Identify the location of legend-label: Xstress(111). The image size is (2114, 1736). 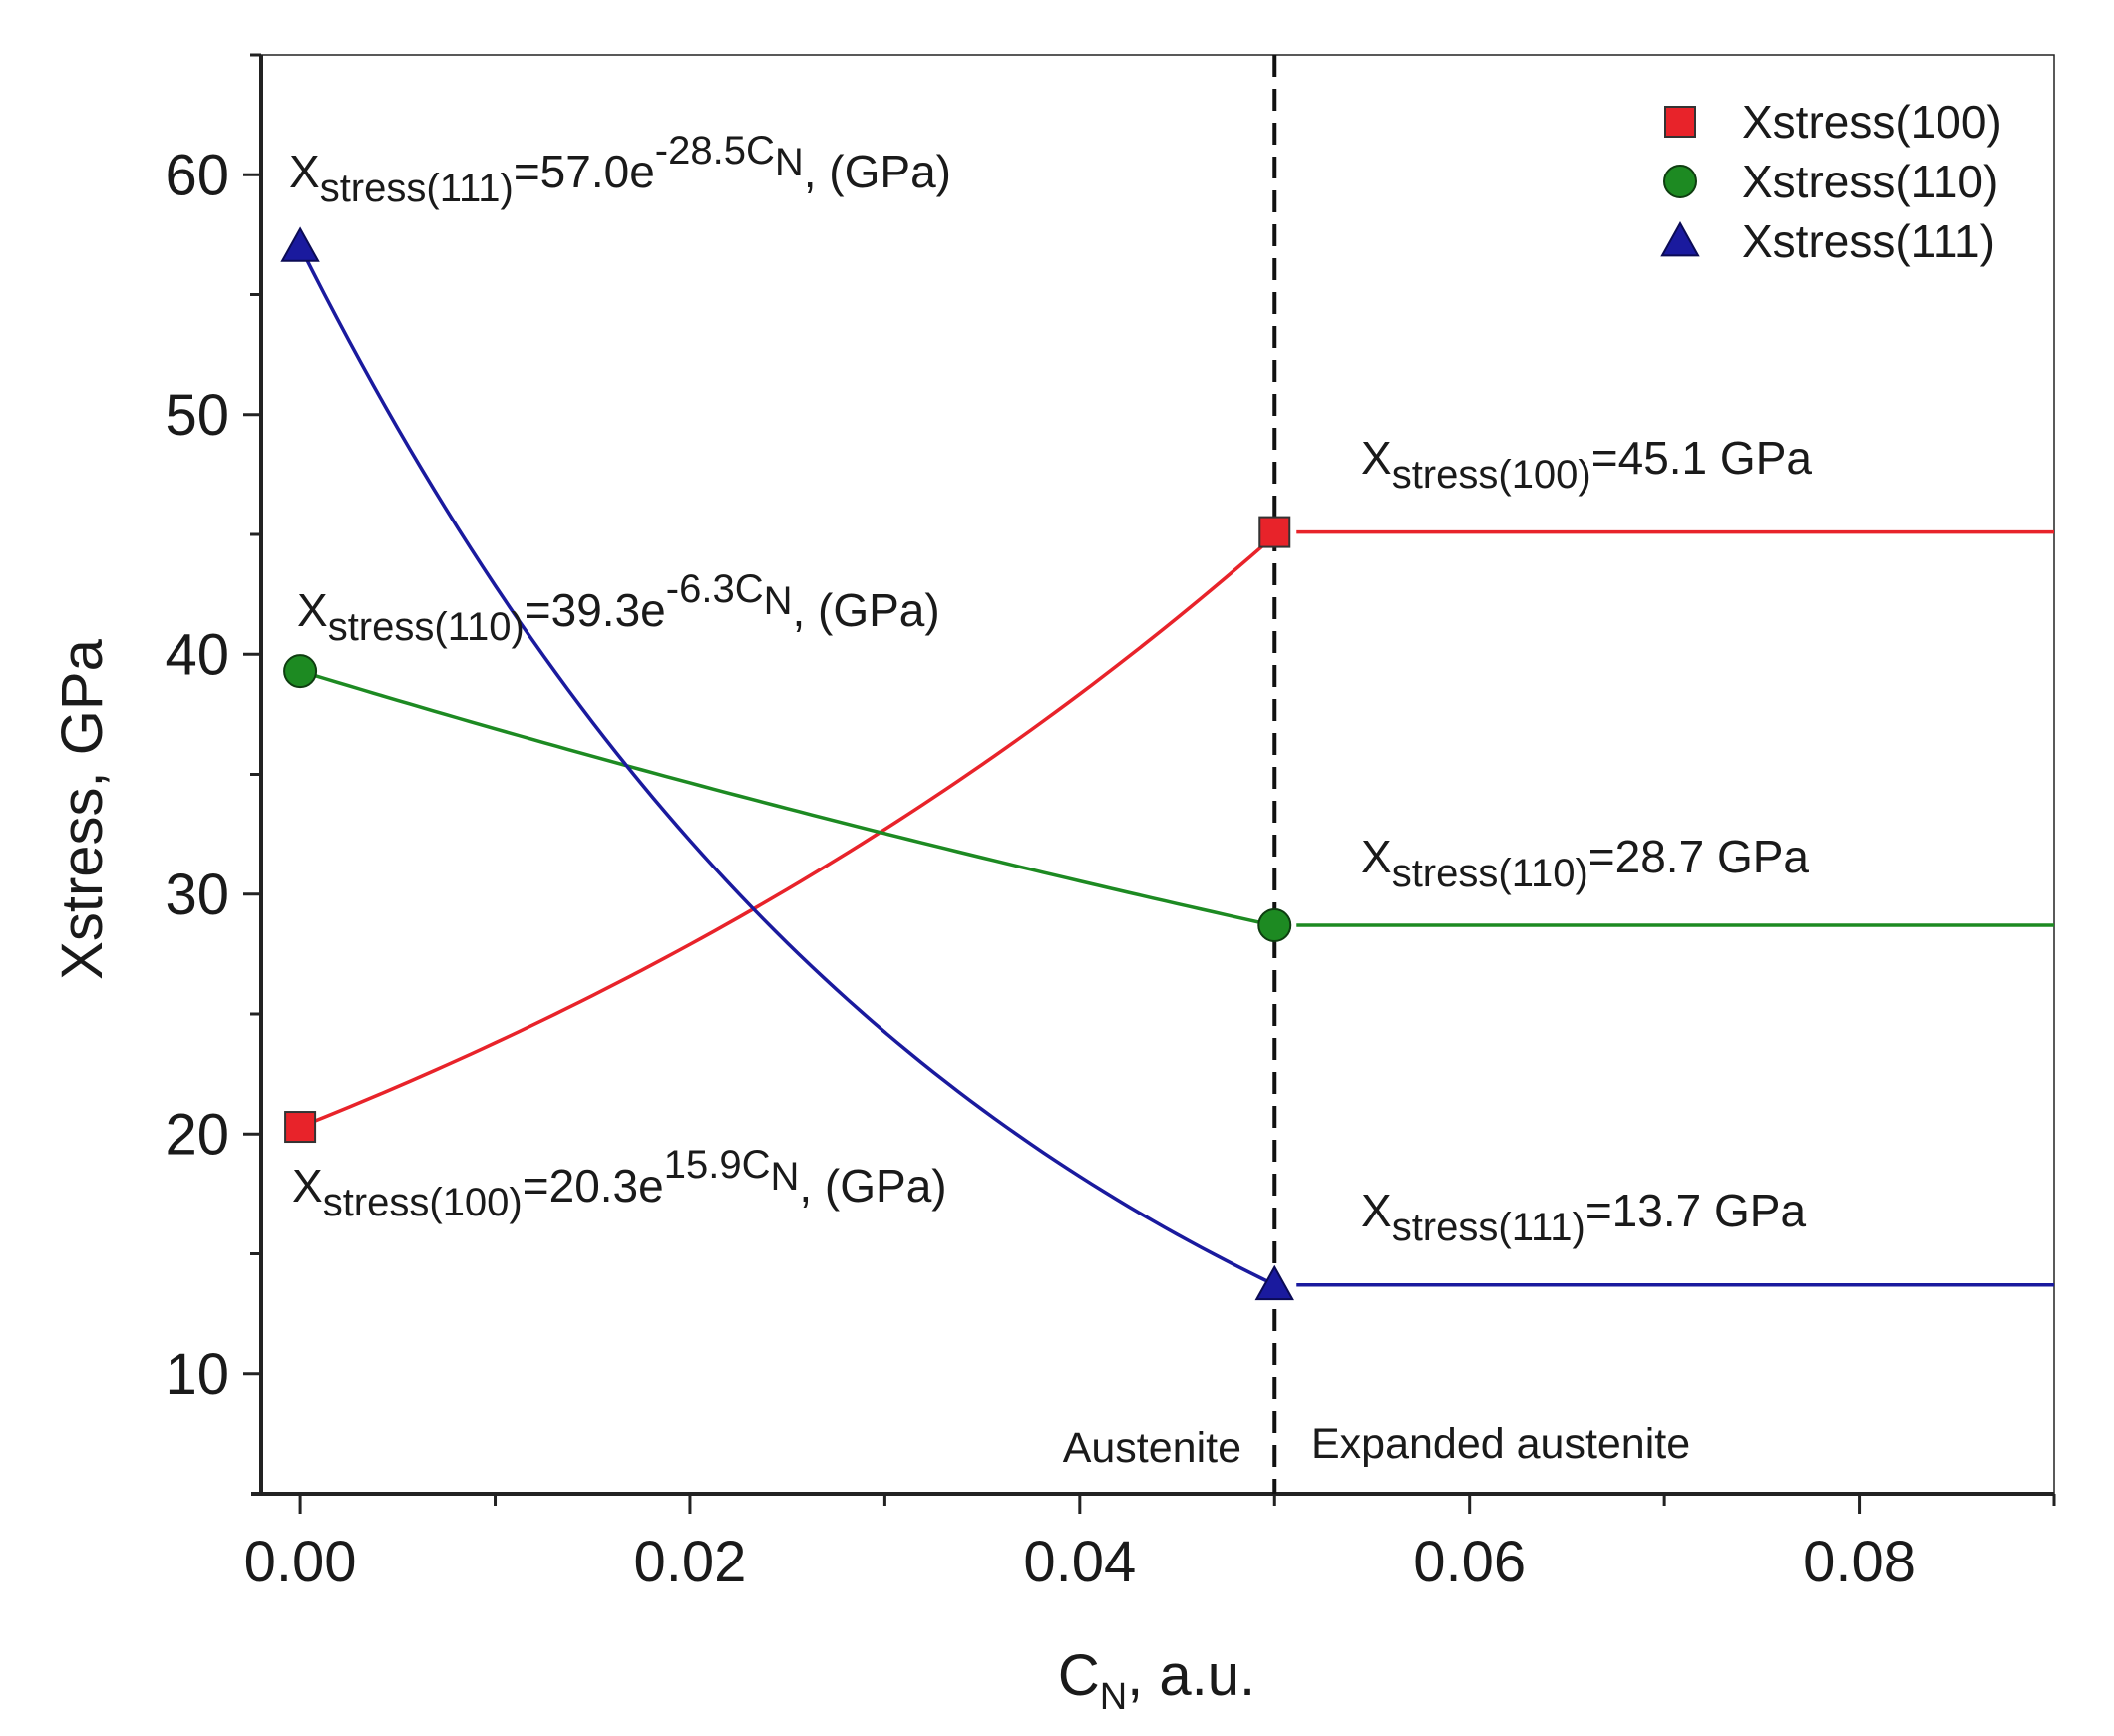
(1868, 241).